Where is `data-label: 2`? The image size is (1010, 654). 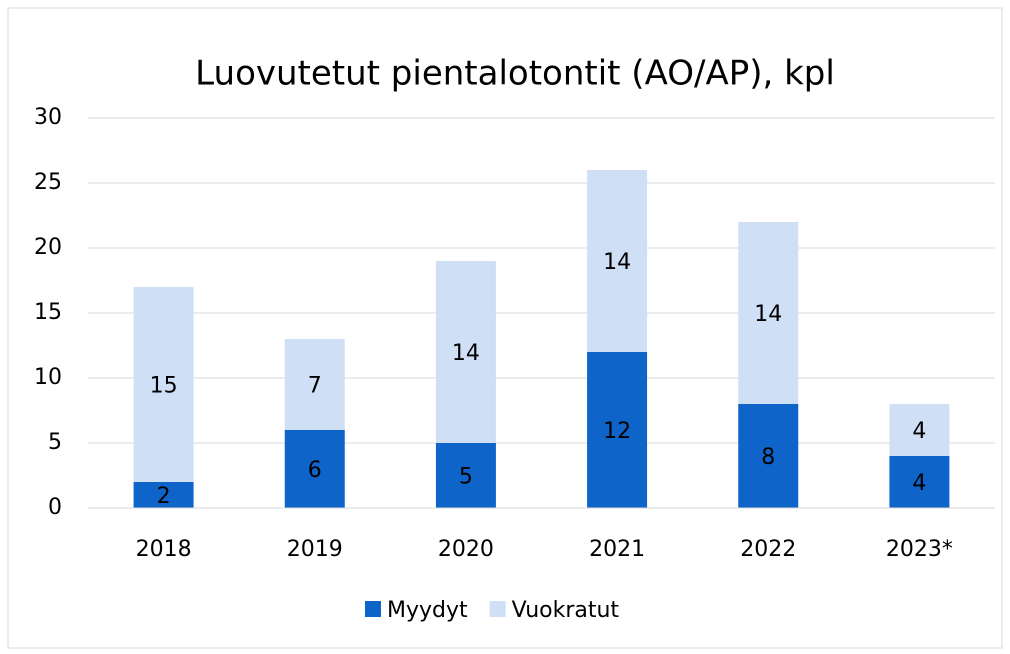 data-label: 2 is located at coordinates (164, 496).